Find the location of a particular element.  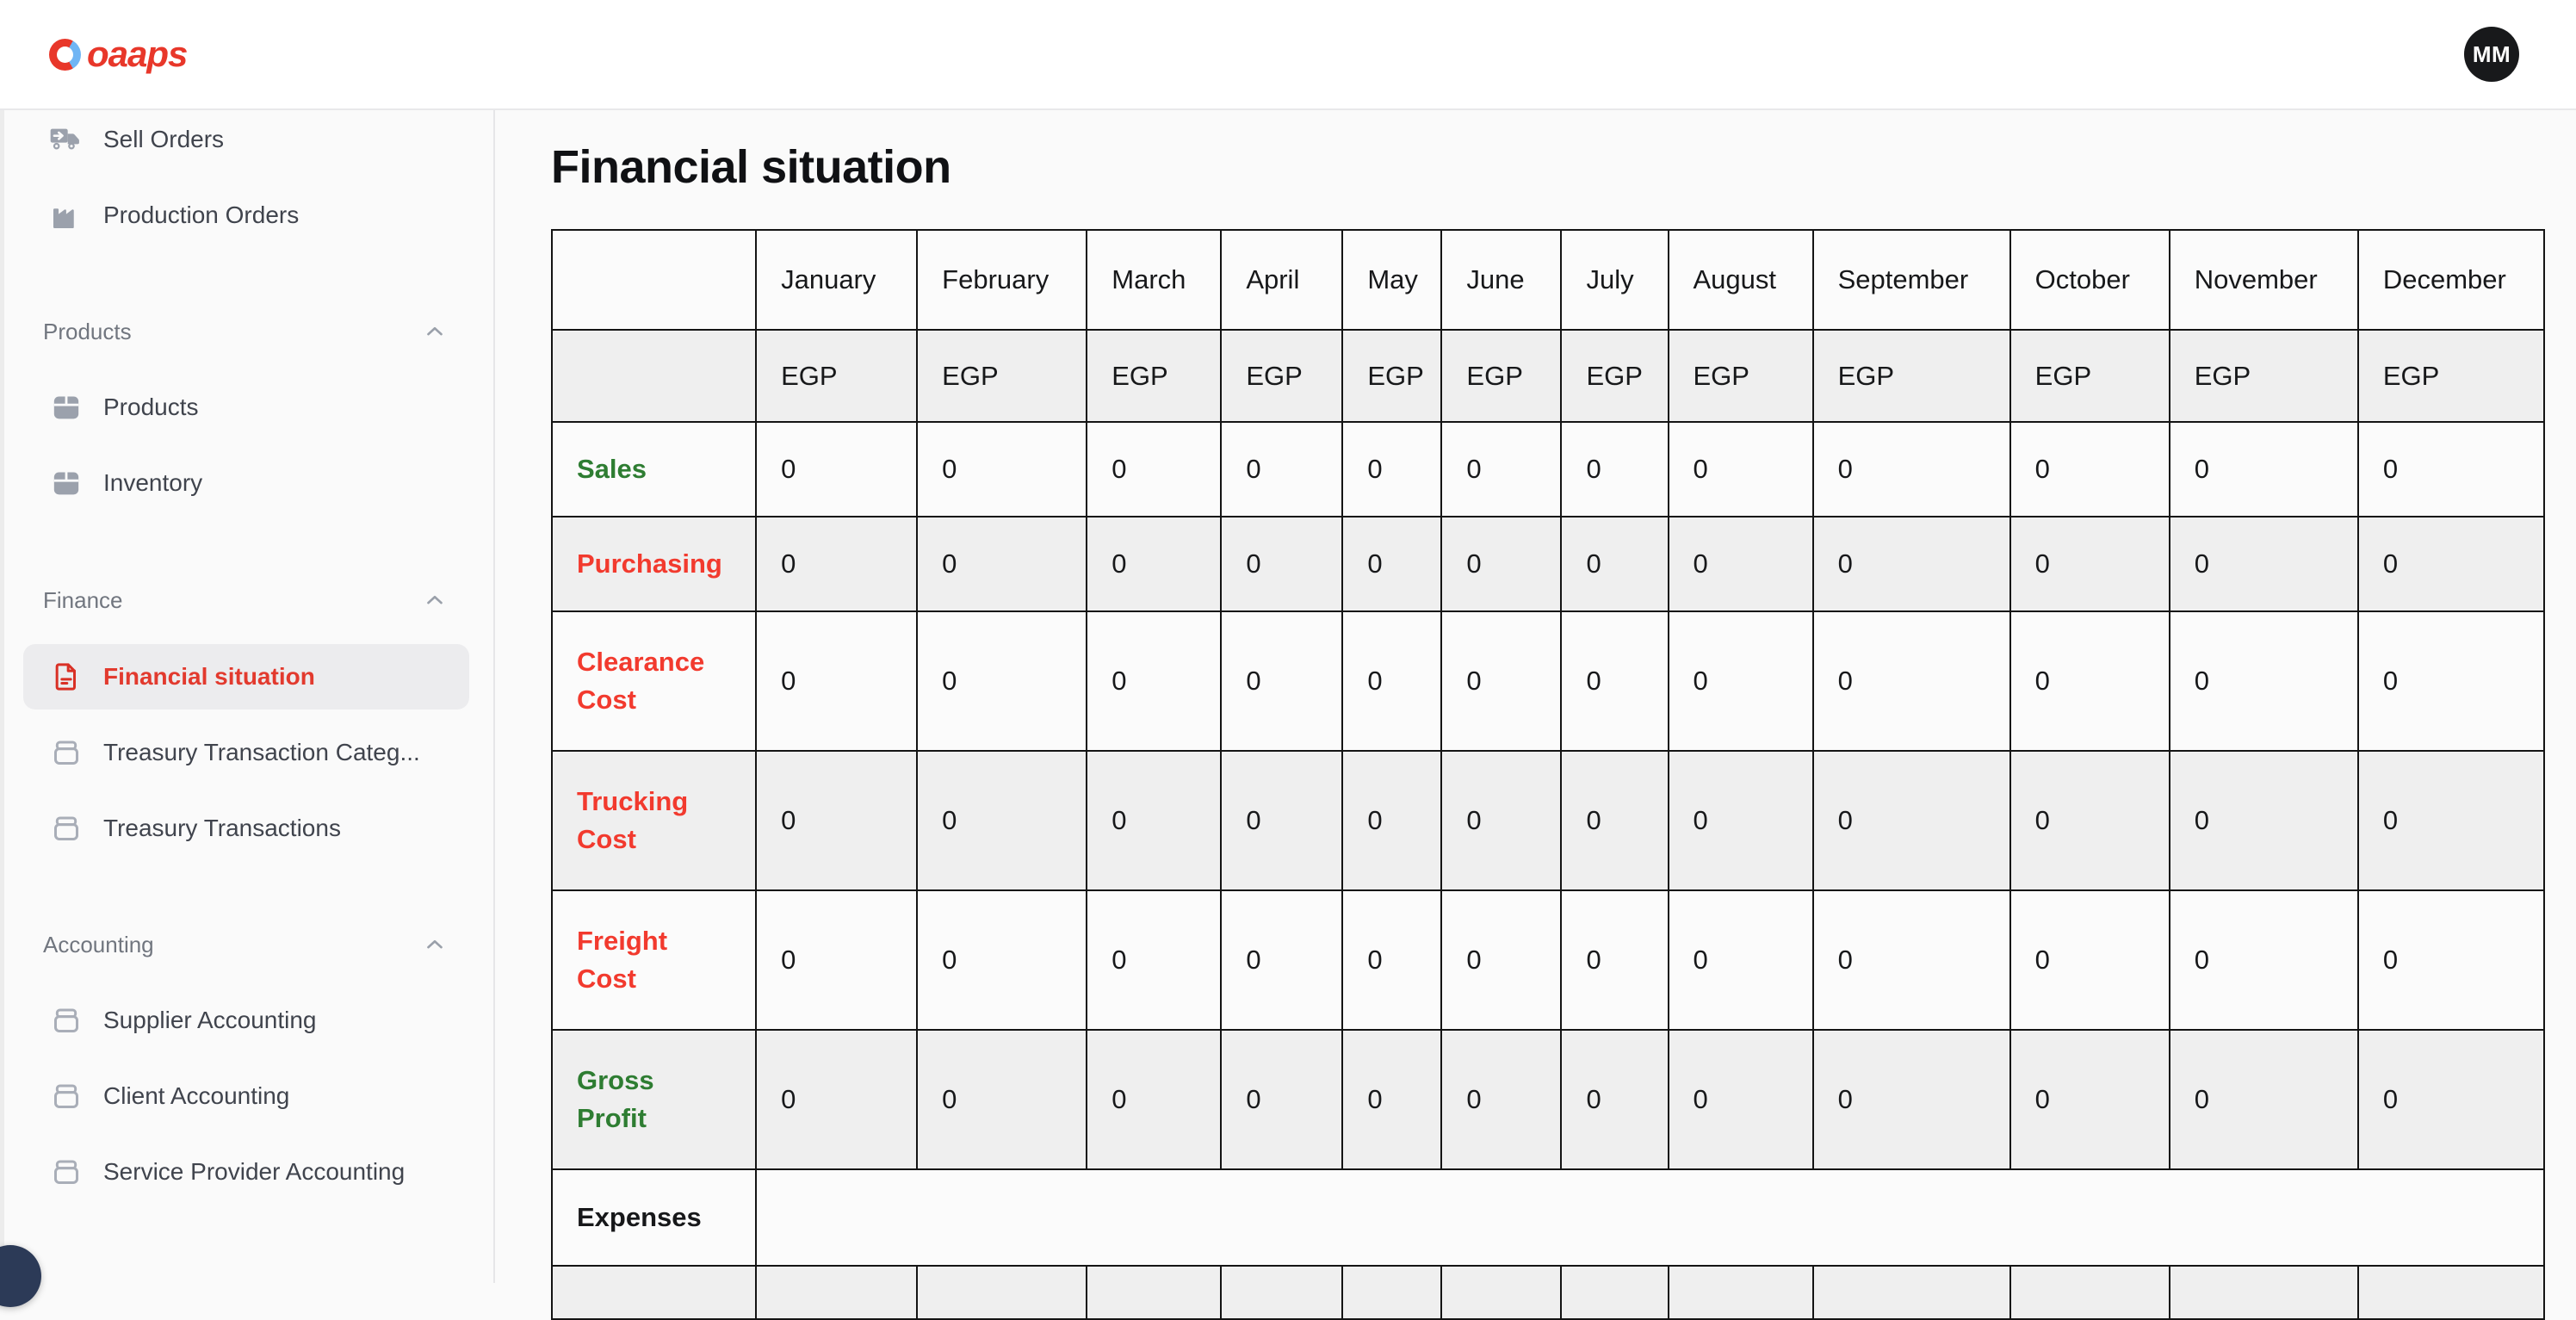

sidebar-item-label: Products is located at coordinates (151, 407).